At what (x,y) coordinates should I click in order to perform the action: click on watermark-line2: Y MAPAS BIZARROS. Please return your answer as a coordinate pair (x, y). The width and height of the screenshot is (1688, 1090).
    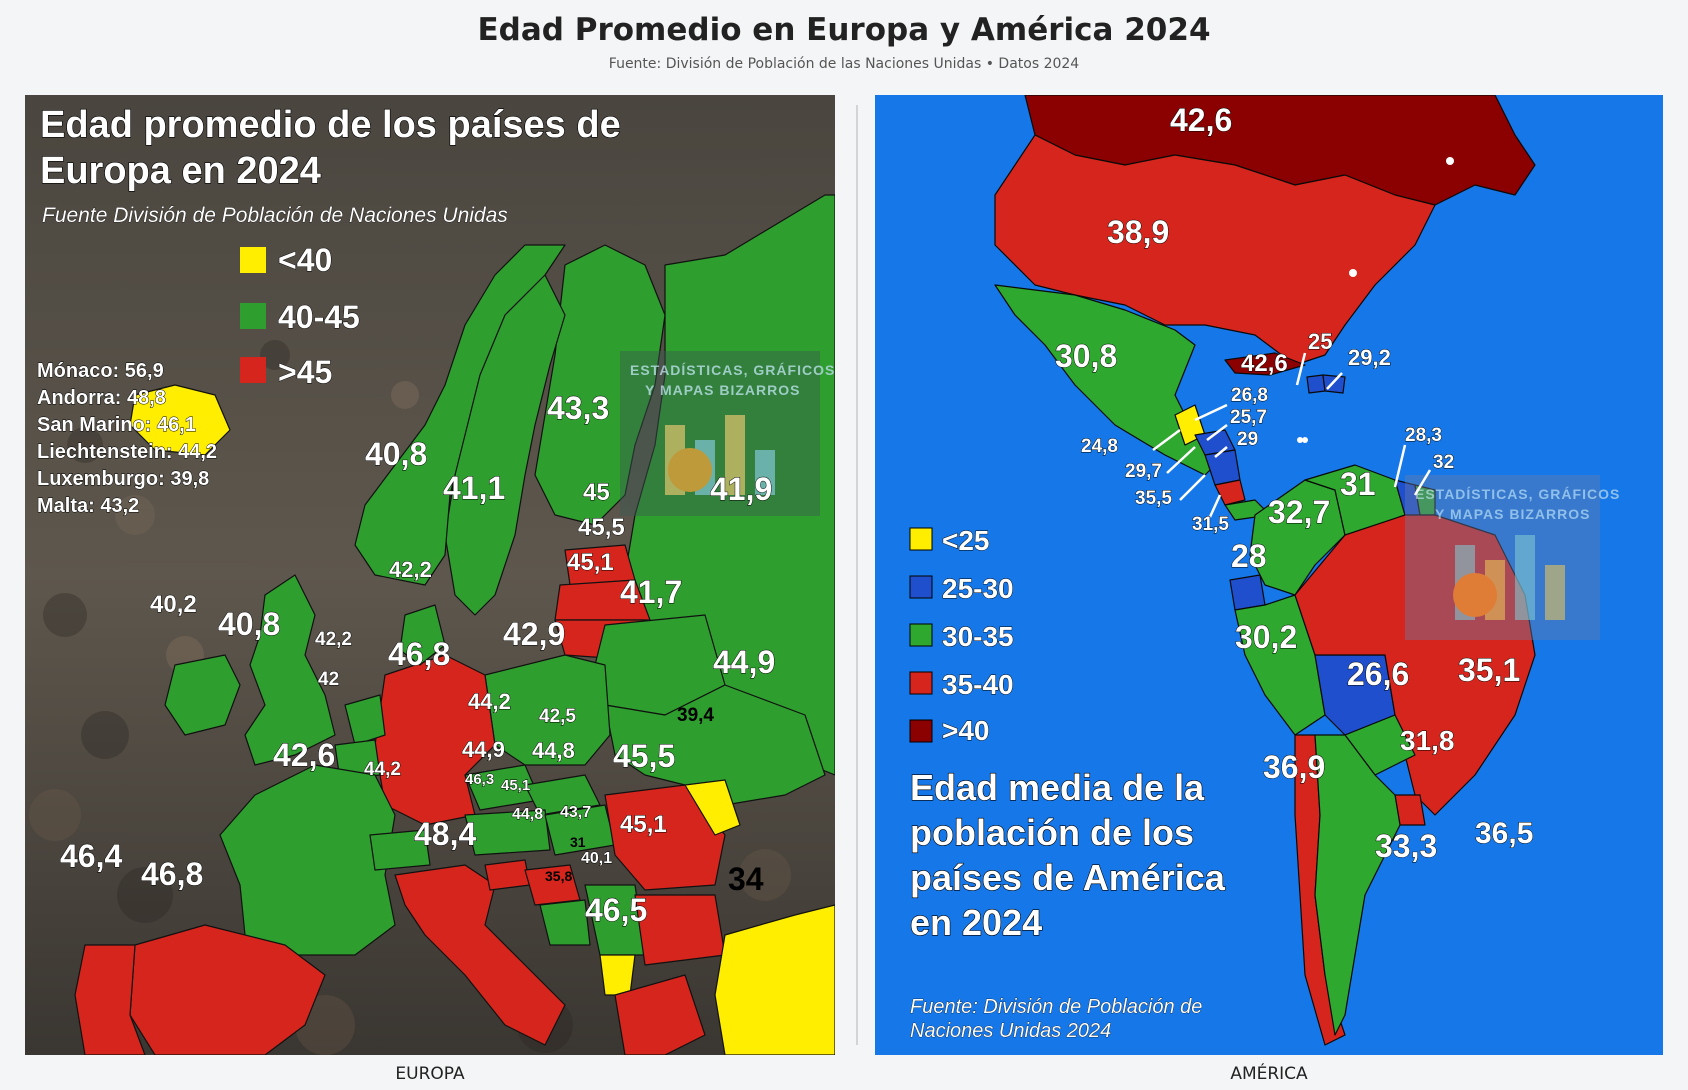
    Looking at the image, I should click on (723, 390).